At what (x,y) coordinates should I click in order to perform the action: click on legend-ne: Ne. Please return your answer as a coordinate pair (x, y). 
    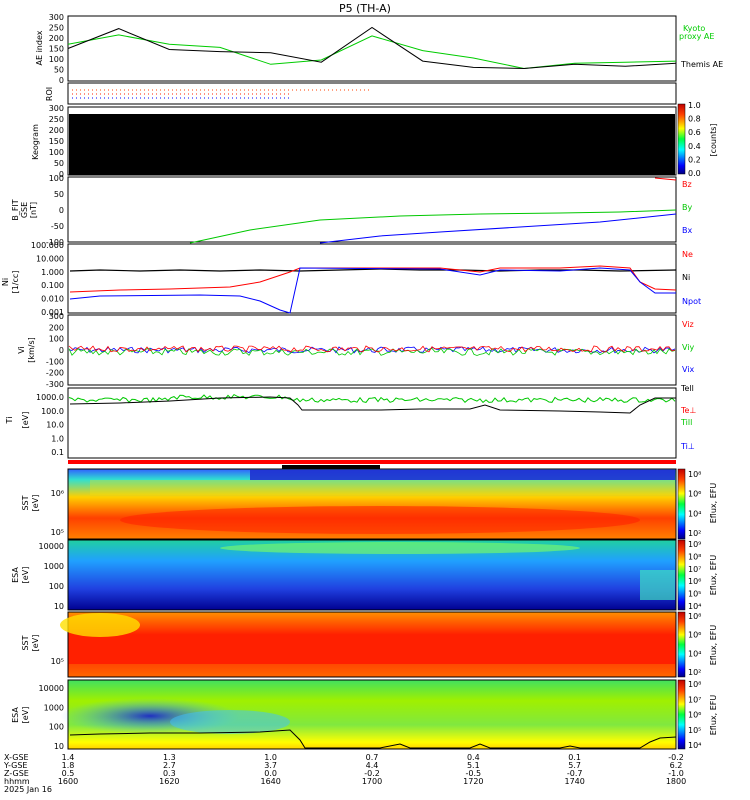
    Looking at the image, I should click on (687, 254).